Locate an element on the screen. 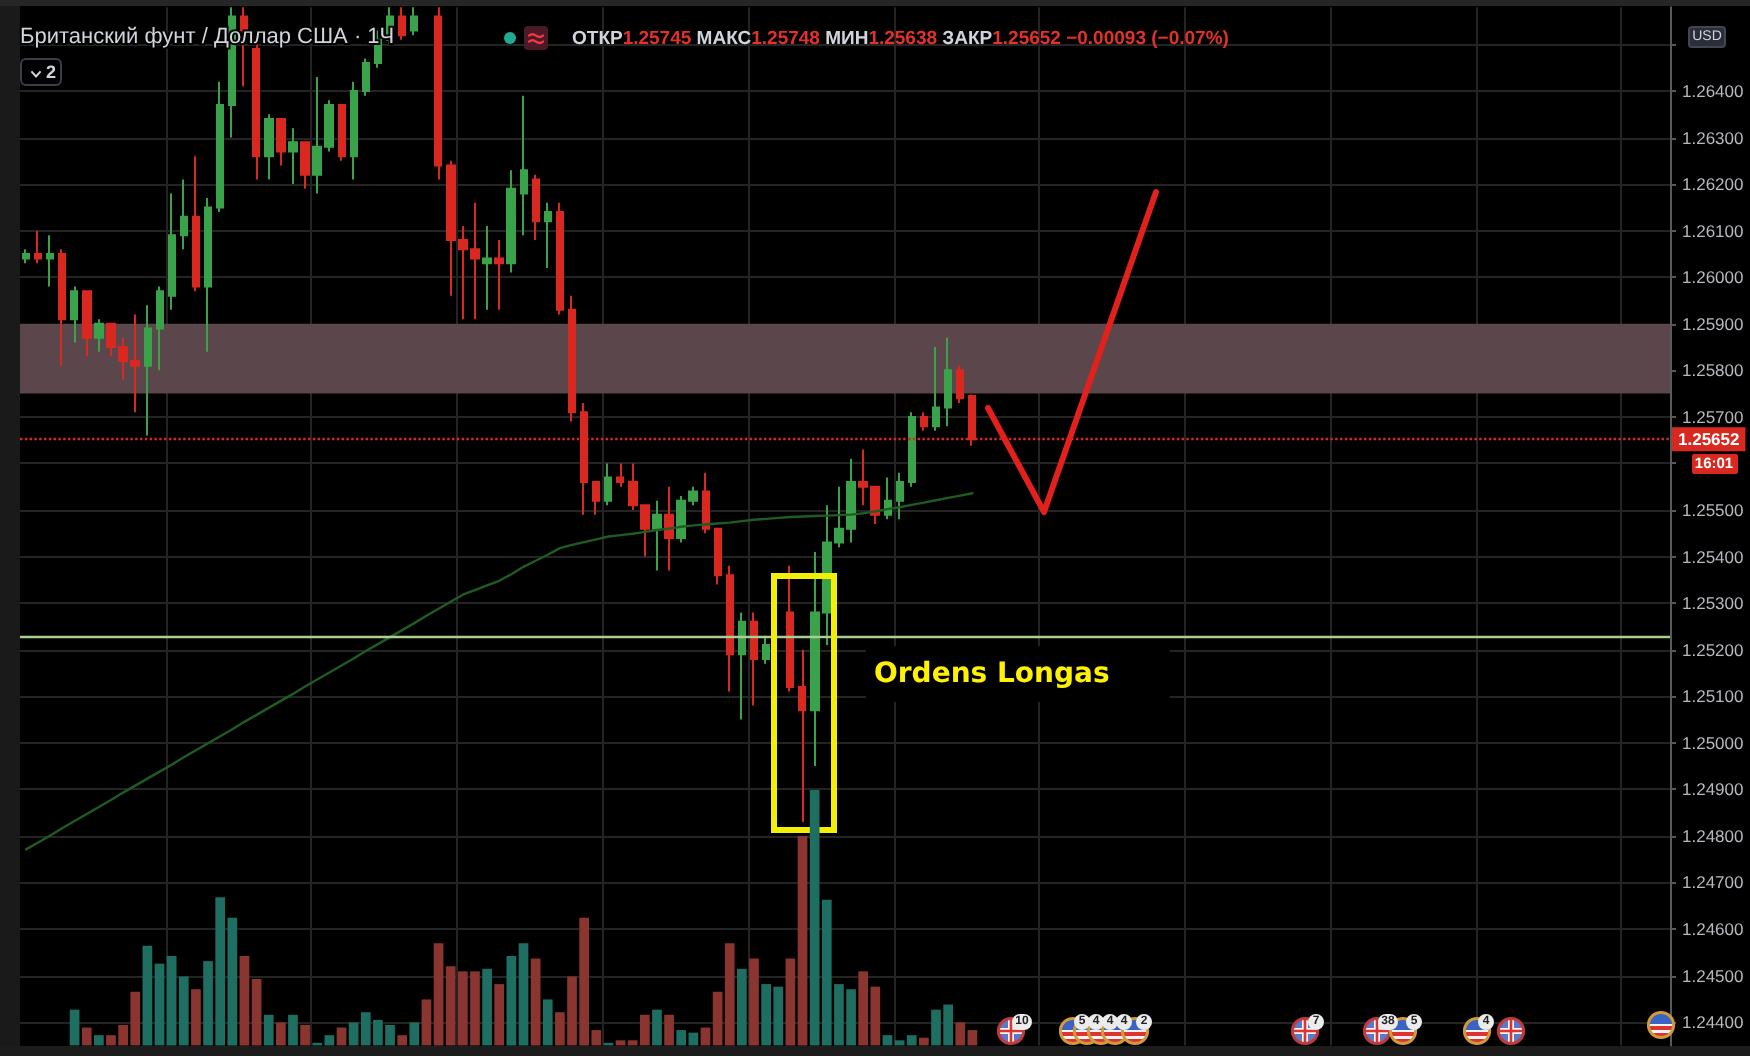 This screenshot has width=1750, height=1056. y-tick-label: 1.25700 is located at coordinates (1713, 416).